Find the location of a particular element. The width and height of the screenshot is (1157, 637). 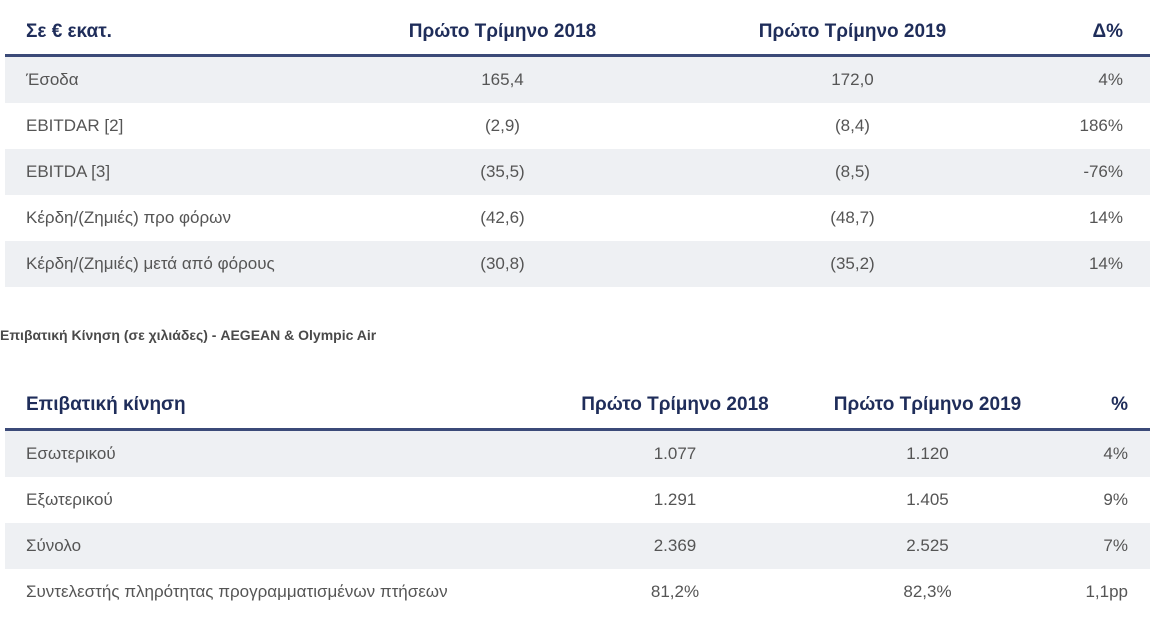

row-label: Εσωτερικού is located at coordinates (275, 453).